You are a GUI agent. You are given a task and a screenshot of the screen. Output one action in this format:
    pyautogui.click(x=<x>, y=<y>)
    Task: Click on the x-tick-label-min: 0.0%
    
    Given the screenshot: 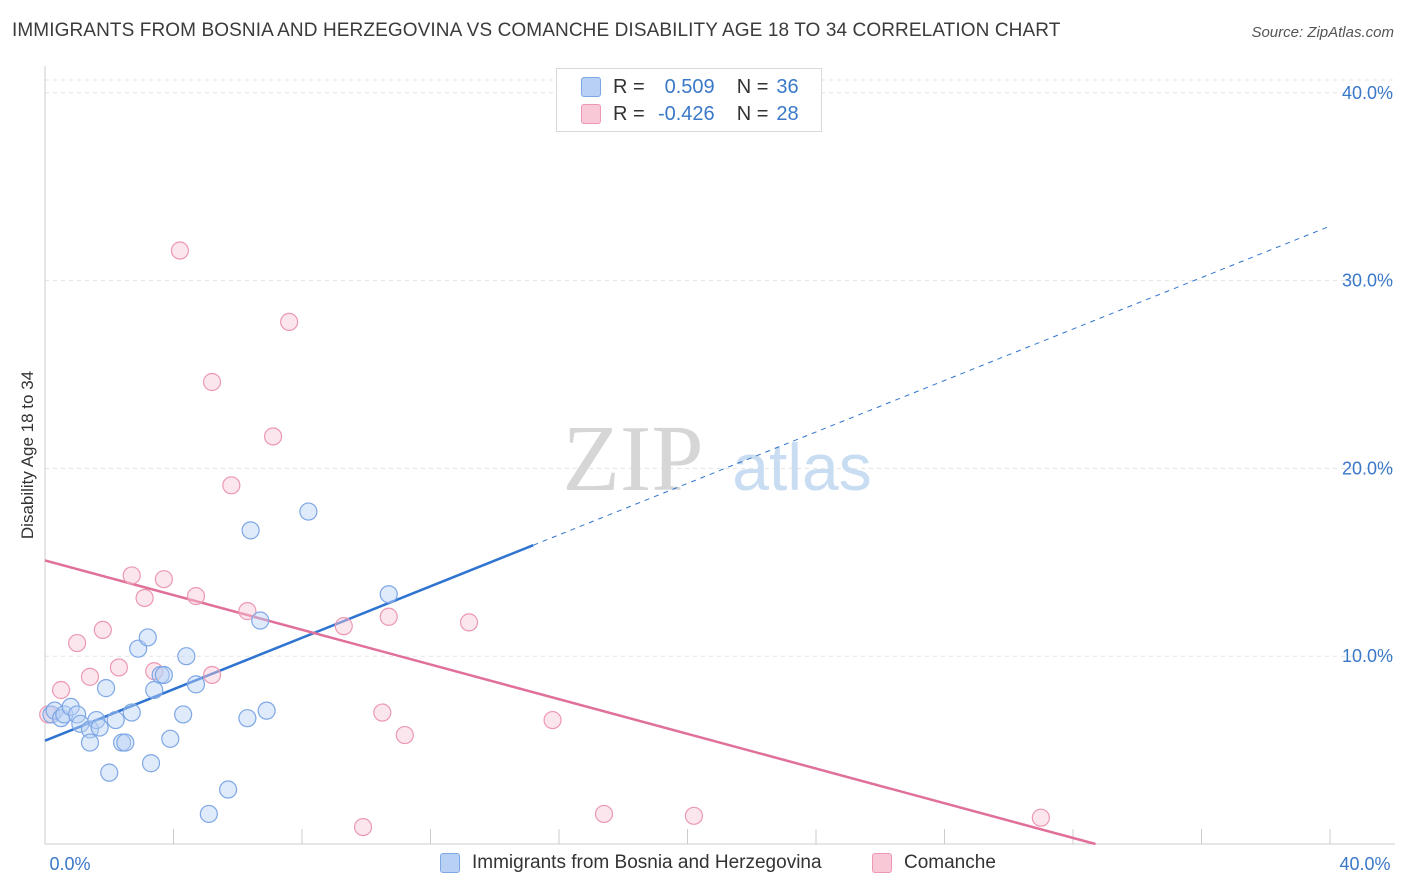 What is the action you would take?
    pyautogui.click(x=69, y=864)
    